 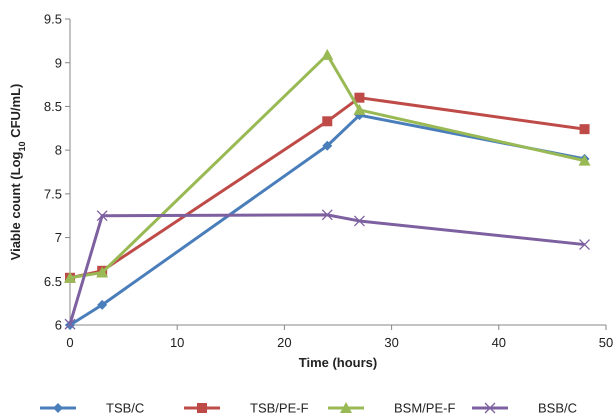 What do you see at coordinates (125, 408) in the screenshot?
I see `legend-label: TSB/C` at bounding box center [125, 408].